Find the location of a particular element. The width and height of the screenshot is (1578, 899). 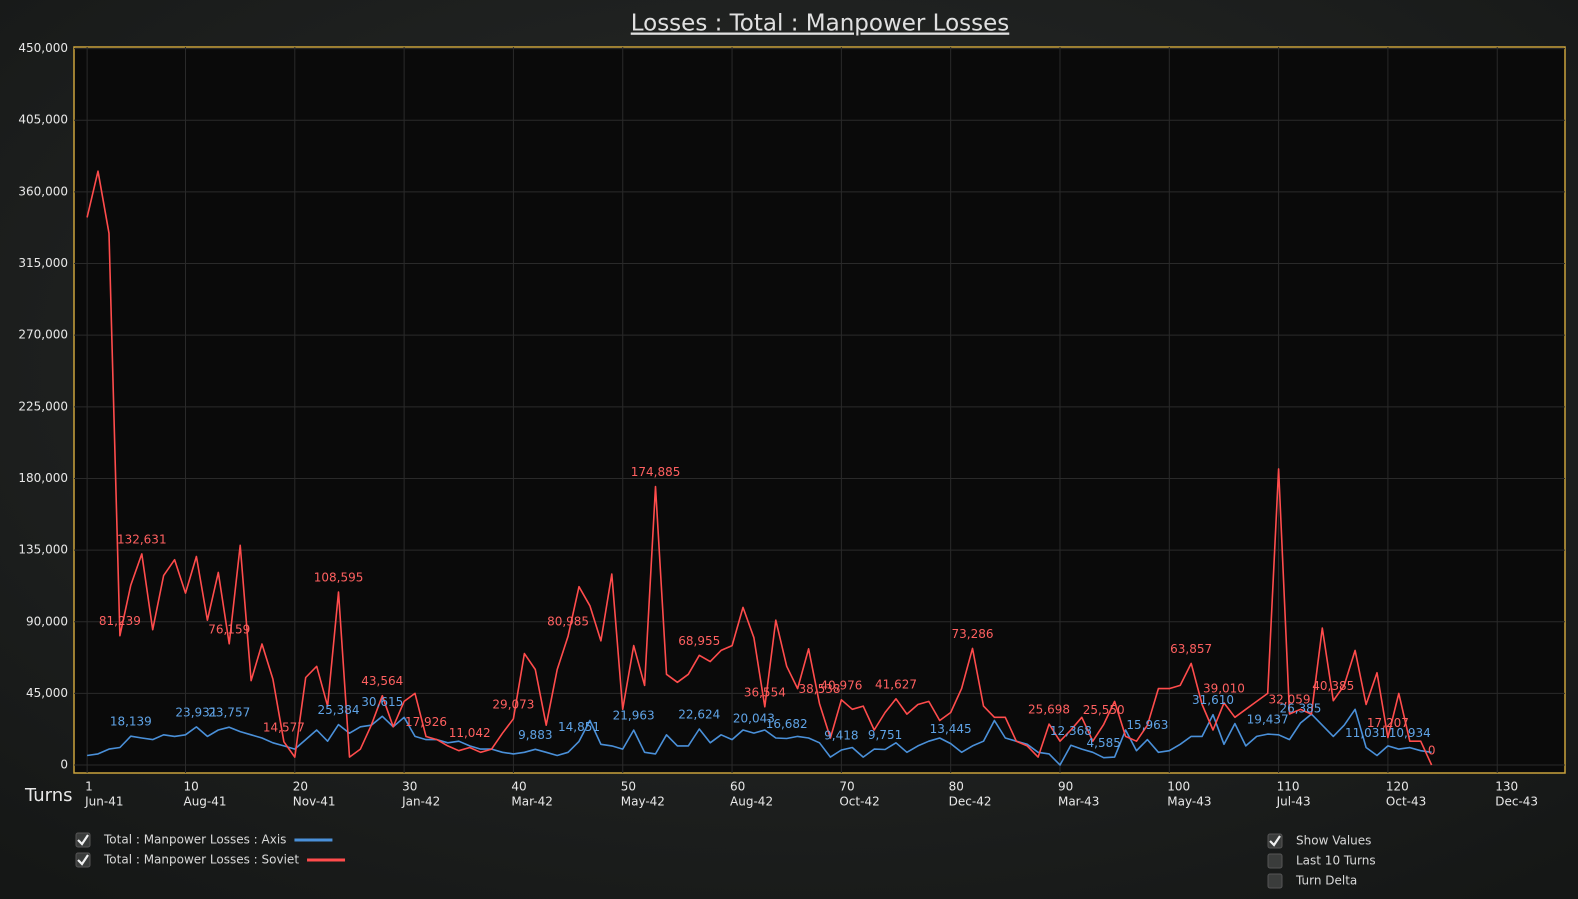

x-tick-label: 80 is located at coordinates (956, 787).